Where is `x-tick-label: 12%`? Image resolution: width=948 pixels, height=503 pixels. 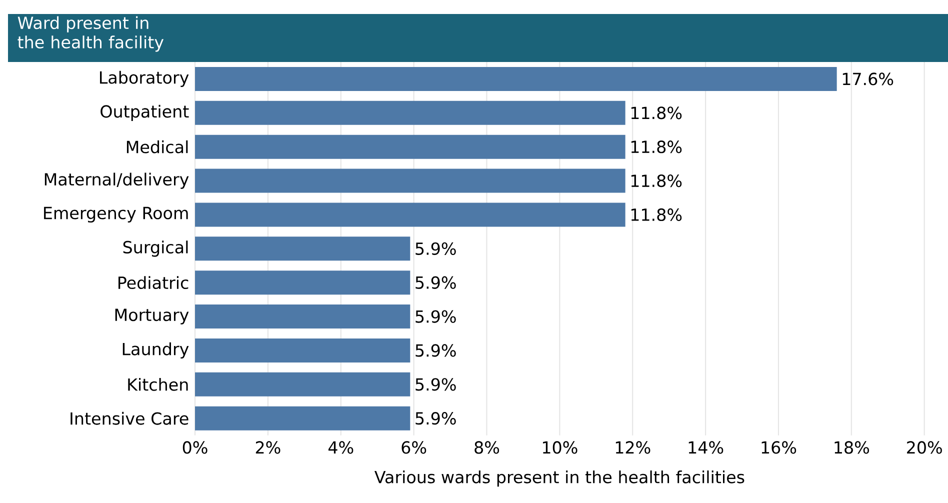
x-tick-label: 12% is located at coordinates (633, 447).